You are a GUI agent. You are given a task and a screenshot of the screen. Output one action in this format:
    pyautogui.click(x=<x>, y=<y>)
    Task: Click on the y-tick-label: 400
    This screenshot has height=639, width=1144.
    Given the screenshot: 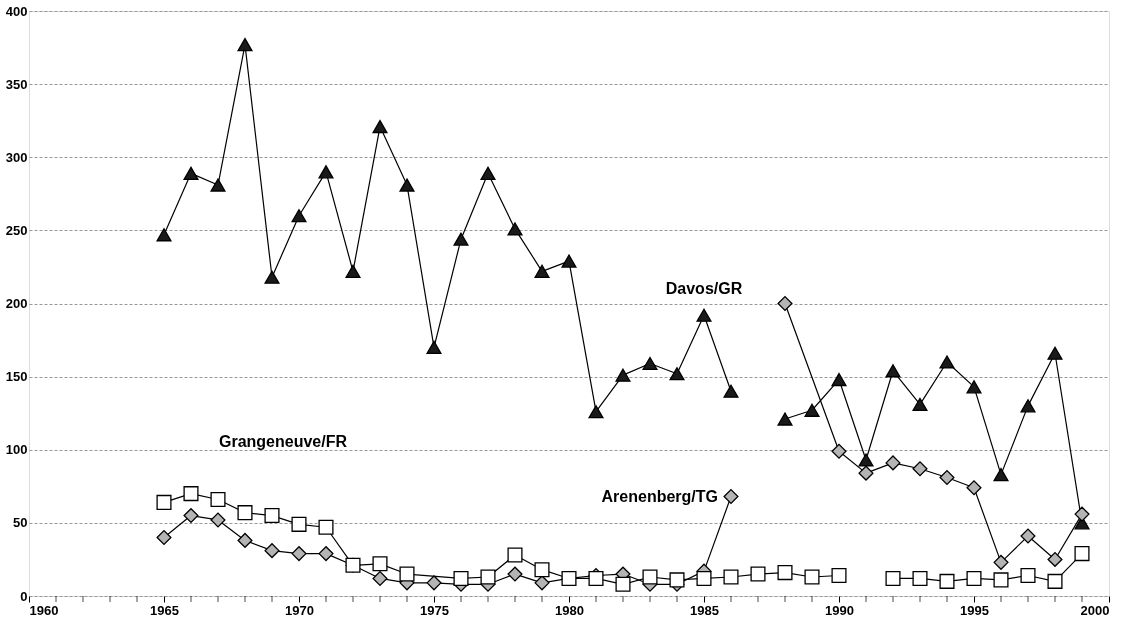 What is the action you would take?
    pyautogui.click(x=16, y=11)
    